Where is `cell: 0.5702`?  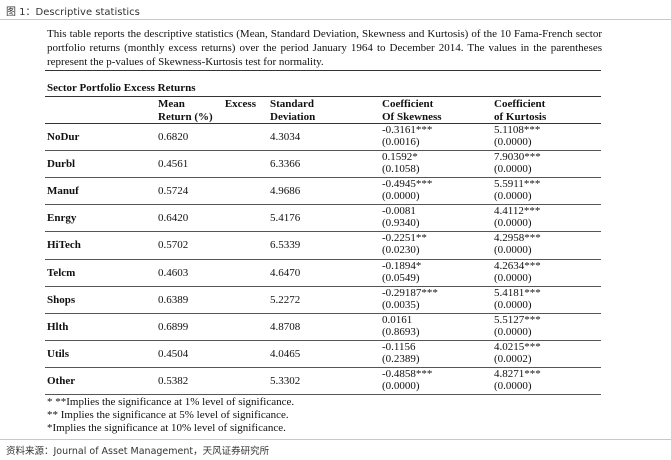 cell: 0.5702 is located at coordinates (173, 245).